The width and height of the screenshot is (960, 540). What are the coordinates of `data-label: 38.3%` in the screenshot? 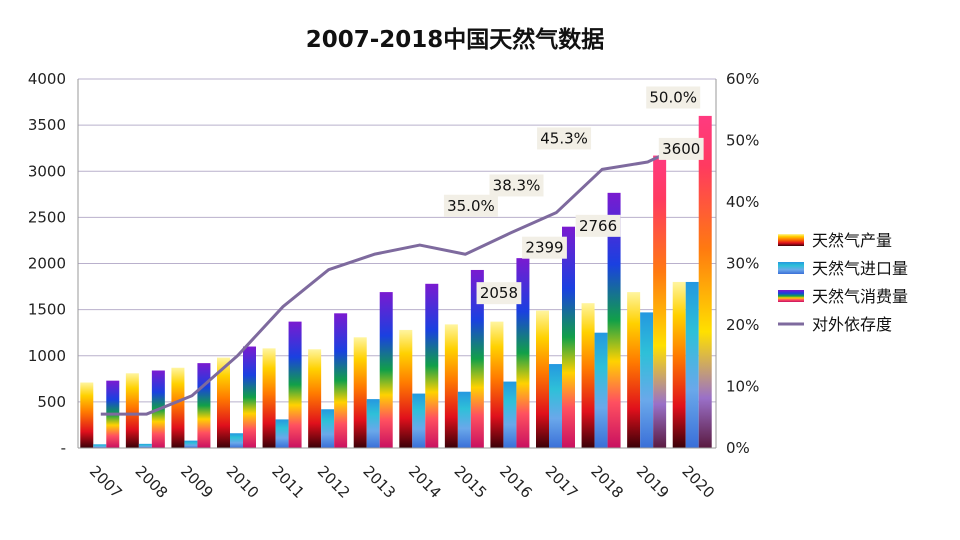 It's located at (517, 185).